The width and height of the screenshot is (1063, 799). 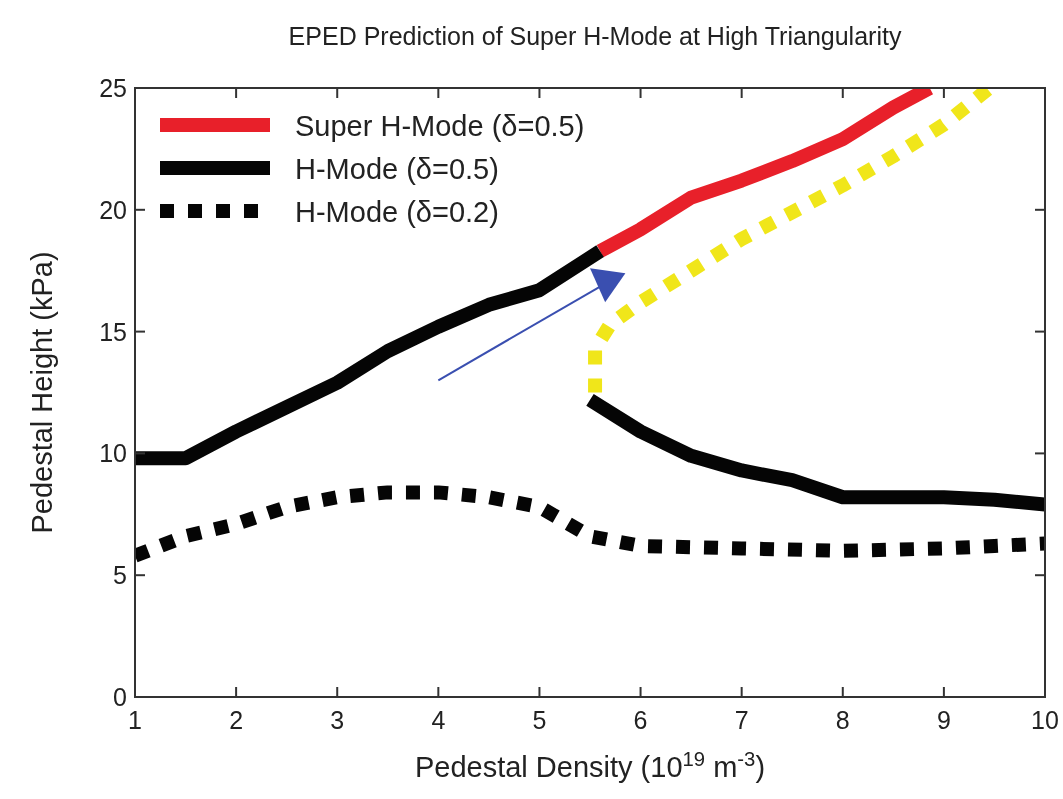 I want to click on y-tick-label: 10, so click(x=113, y=453).